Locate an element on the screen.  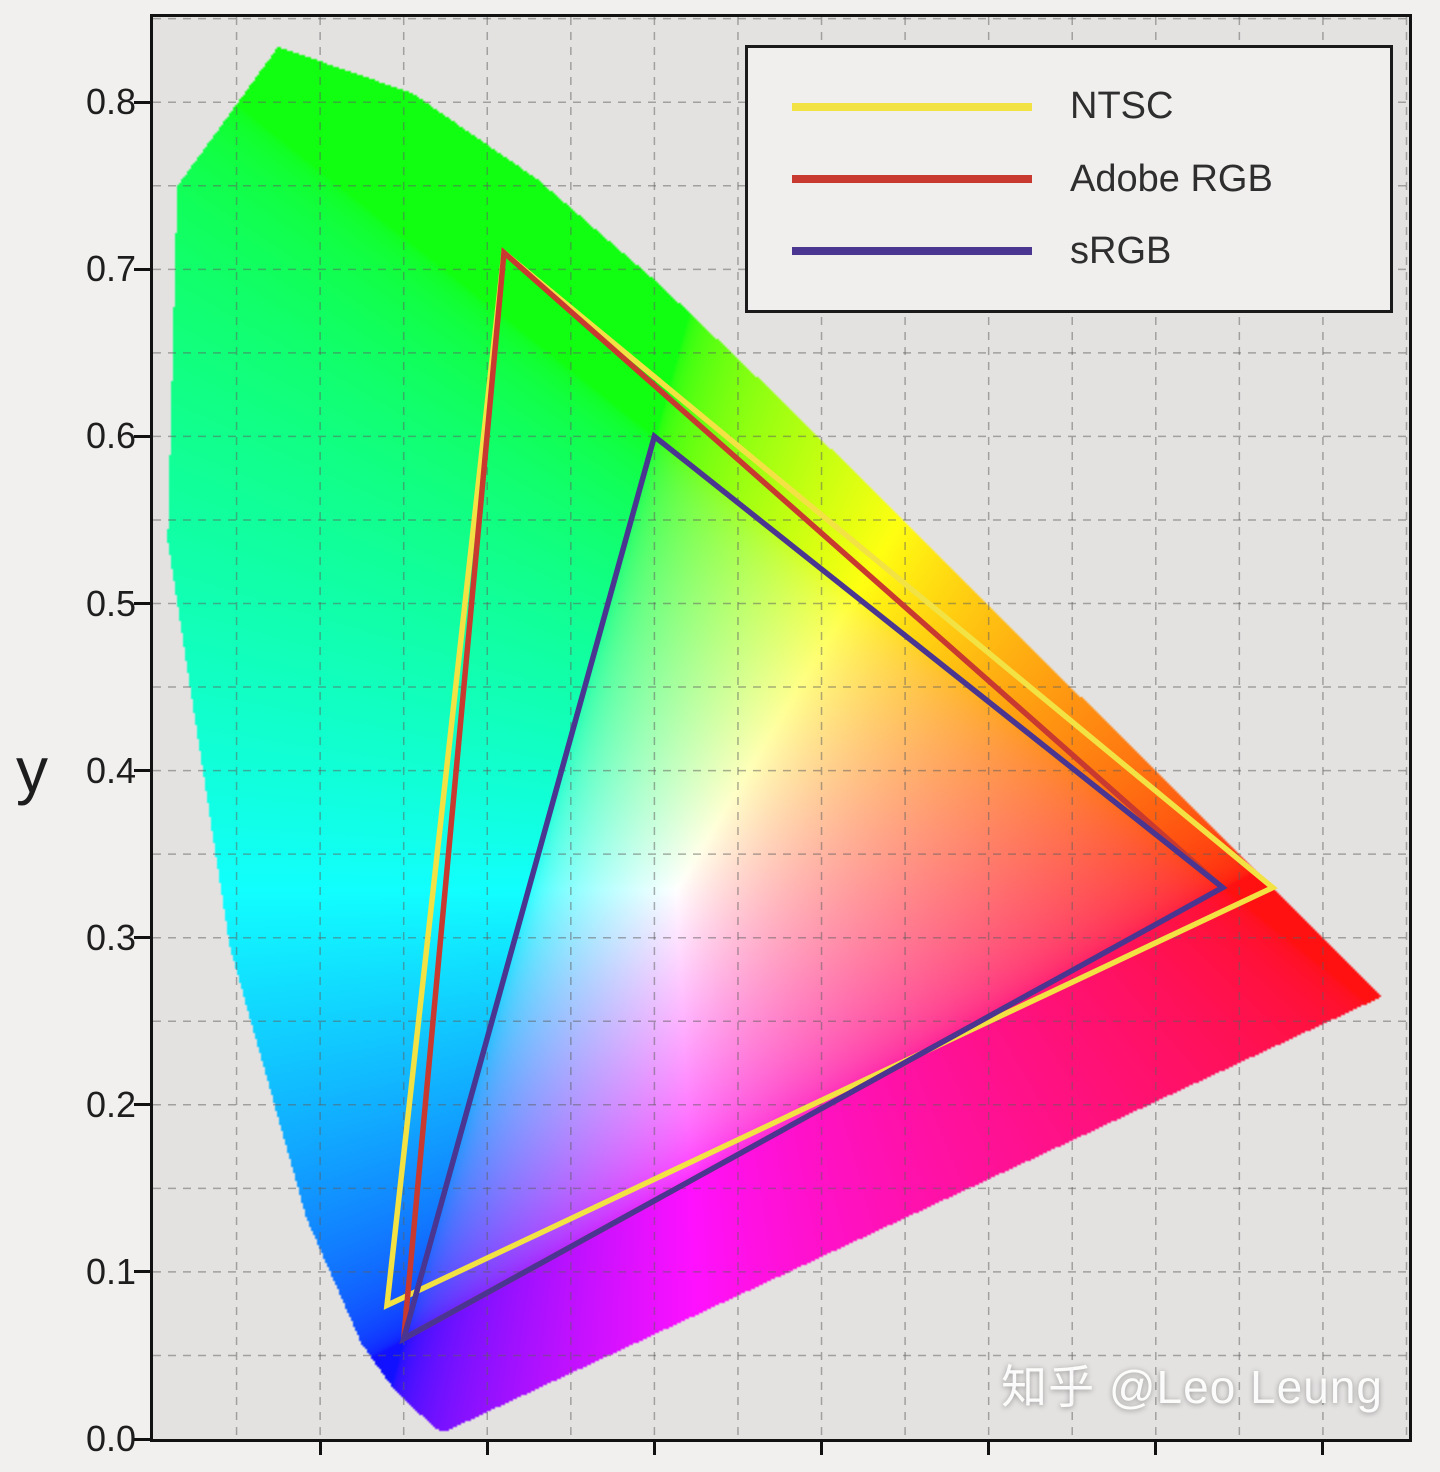
y-tick-label: 0.7 is located at coordinates (110, 269).